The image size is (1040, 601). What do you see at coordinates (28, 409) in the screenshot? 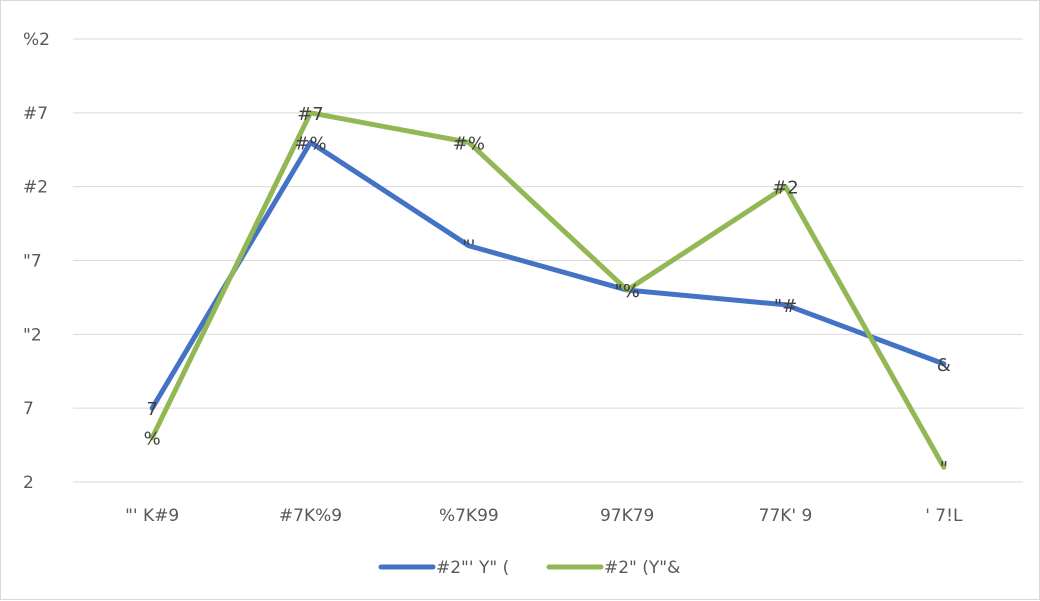
I see `y-tick-label: 7` at bounding box center [28, 409].